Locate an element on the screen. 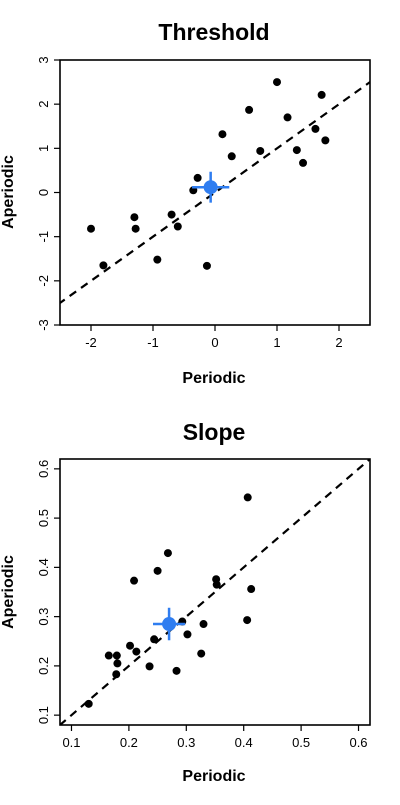 The width and height of the screenshot is (400, 805). x-tick-label: 0.6 is located at coordinates (358, 742).